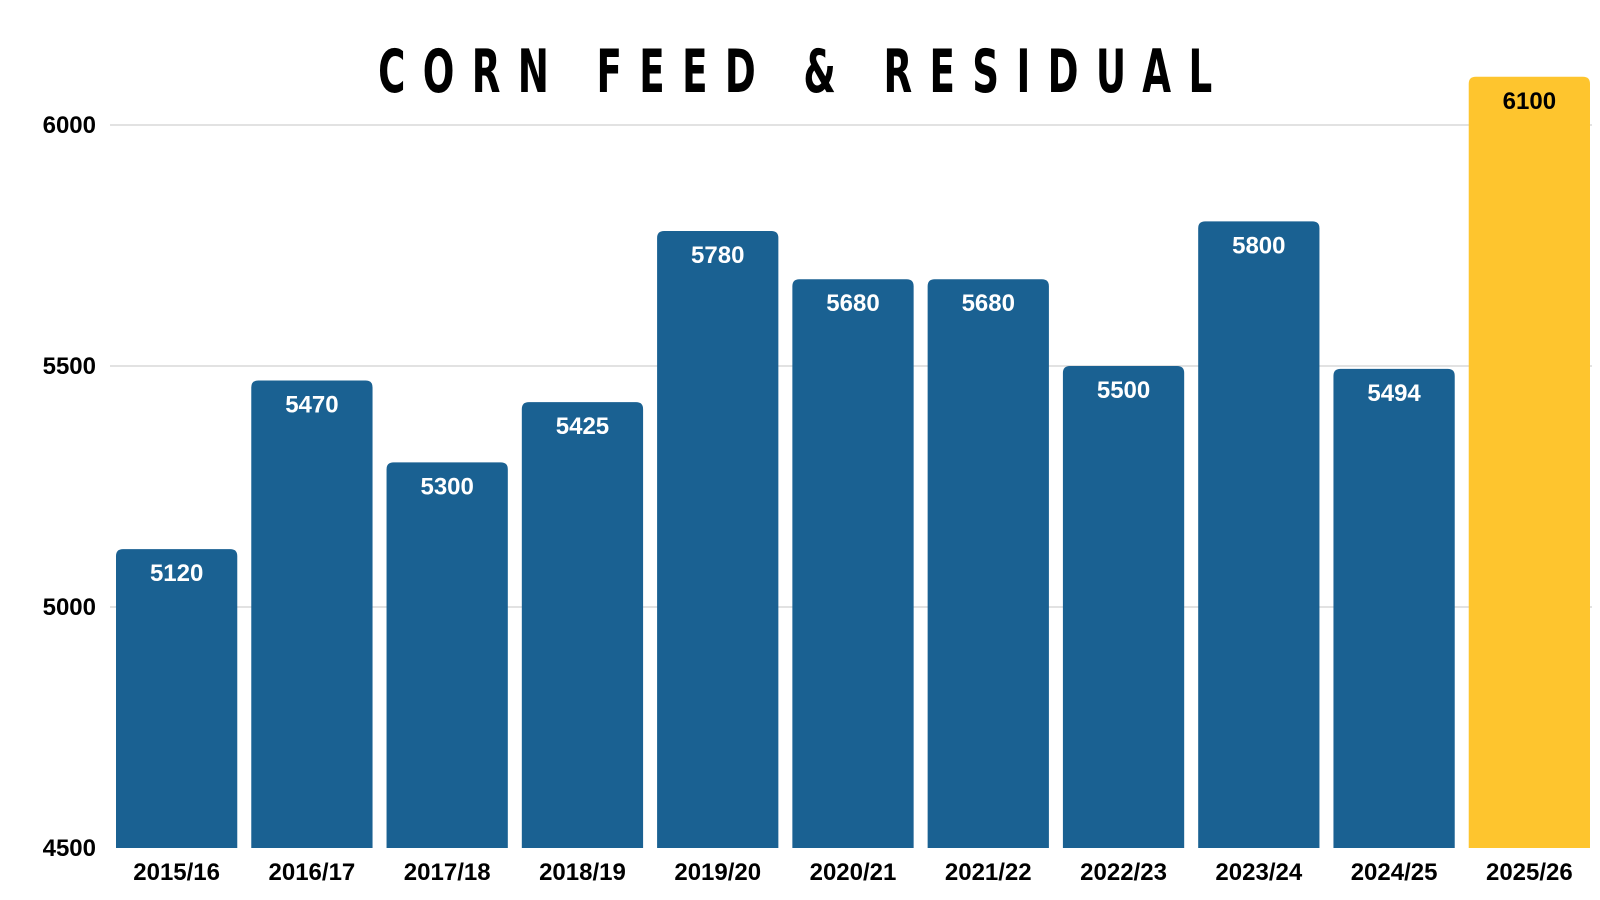 This screenshot has width=1600, height=900. I want to click on x-tick-label: 2024/25, so click(1394, 872).